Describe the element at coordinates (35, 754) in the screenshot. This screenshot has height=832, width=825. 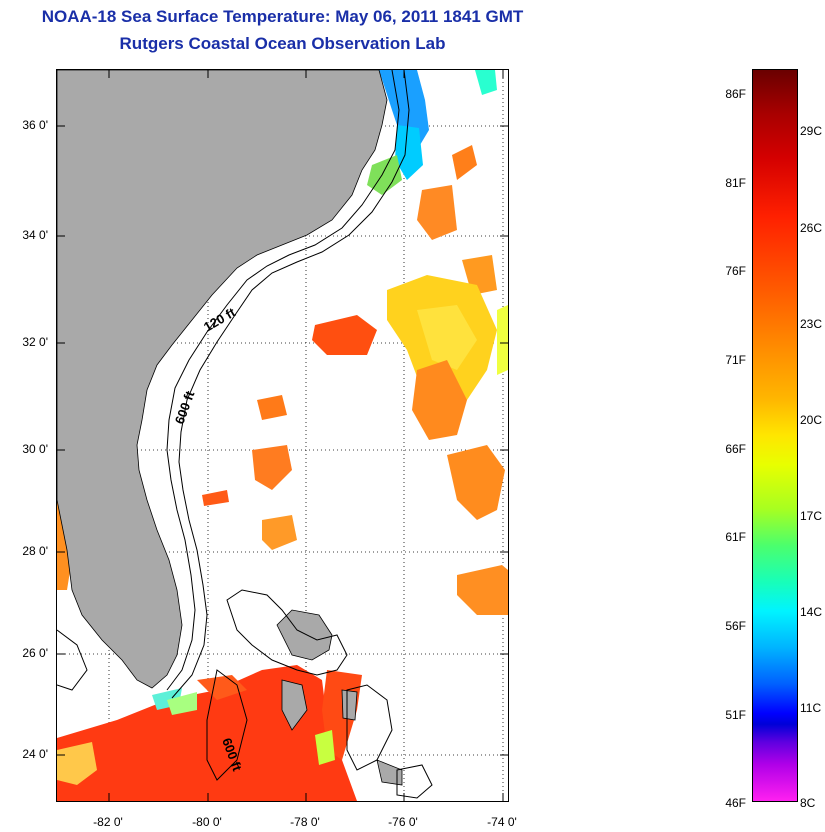
I see `lat-label-24: 24 0'` at that location.